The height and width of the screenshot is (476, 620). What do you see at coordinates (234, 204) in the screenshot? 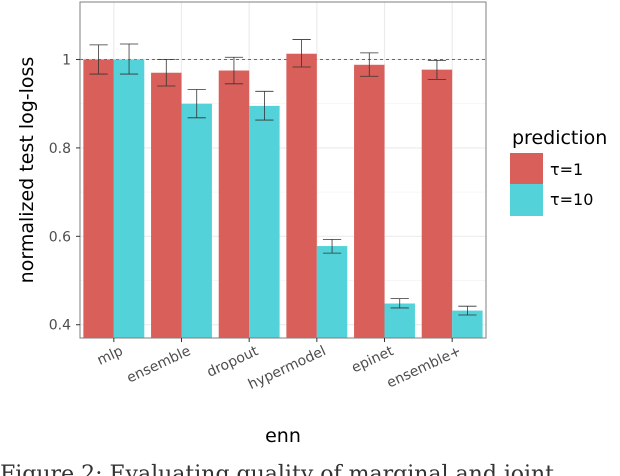
I see `bar--1-dropout` at bounding box center [234, 204].